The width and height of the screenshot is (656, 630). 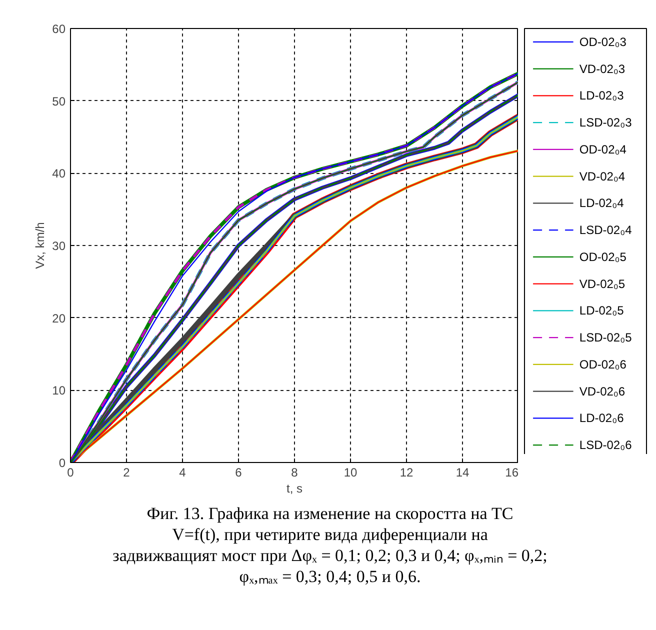 I want to click on legend-label: VD-02₀6, so click(x=602, y=391).